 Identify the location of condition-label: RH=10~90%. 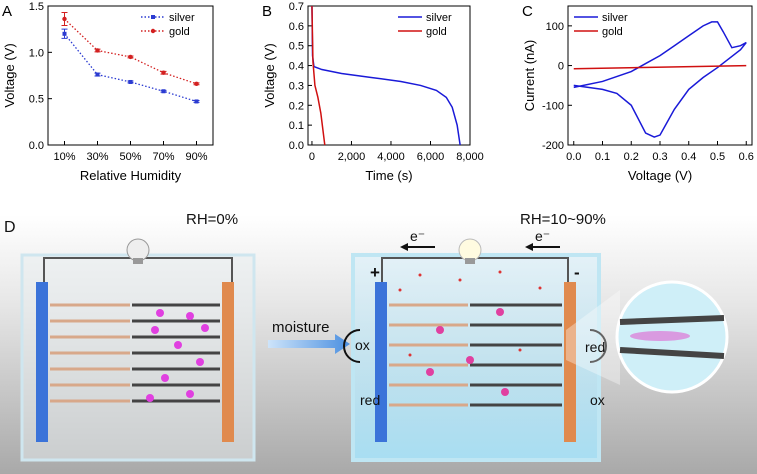
(563, 219).